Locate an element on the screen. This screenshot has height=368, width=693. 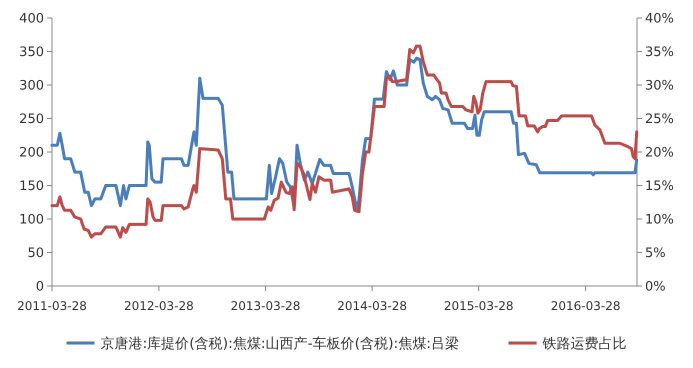
x-tick-label: 2015-03-28 is located at coordinates (479, 306).